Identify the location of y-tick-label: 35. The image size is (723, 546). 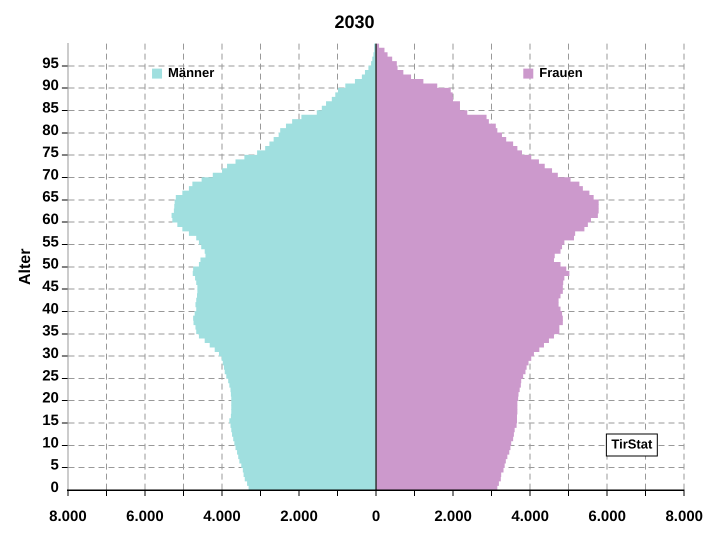
(50, 331).